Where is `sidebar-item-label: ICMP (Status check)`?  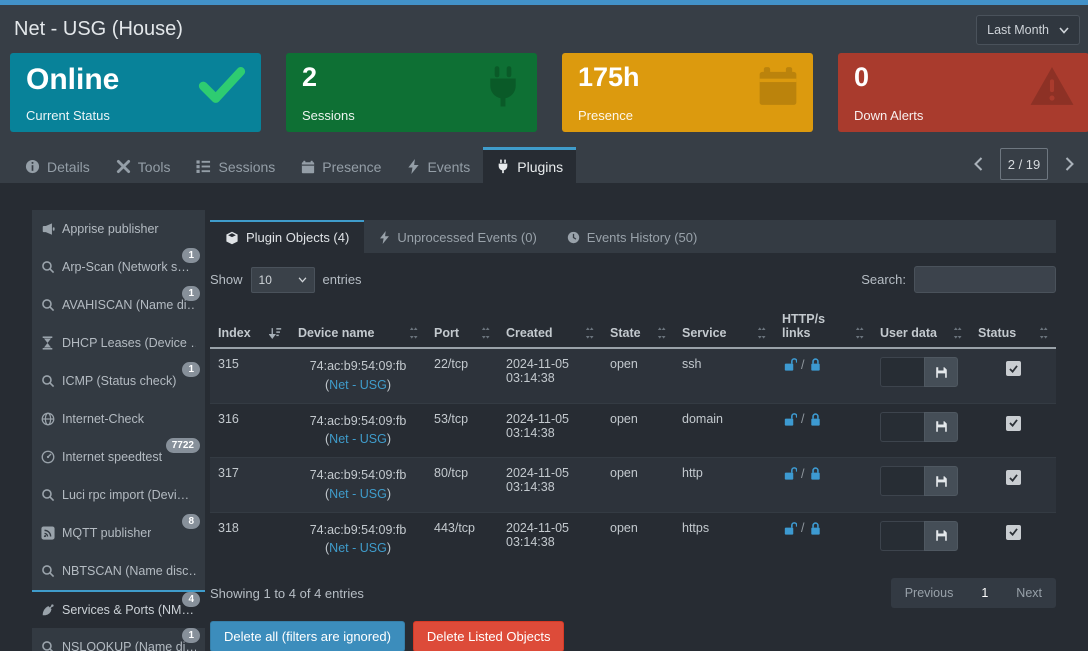 sidebar-item-label: ICMP (Status check) is located at coordinates (119, 381).